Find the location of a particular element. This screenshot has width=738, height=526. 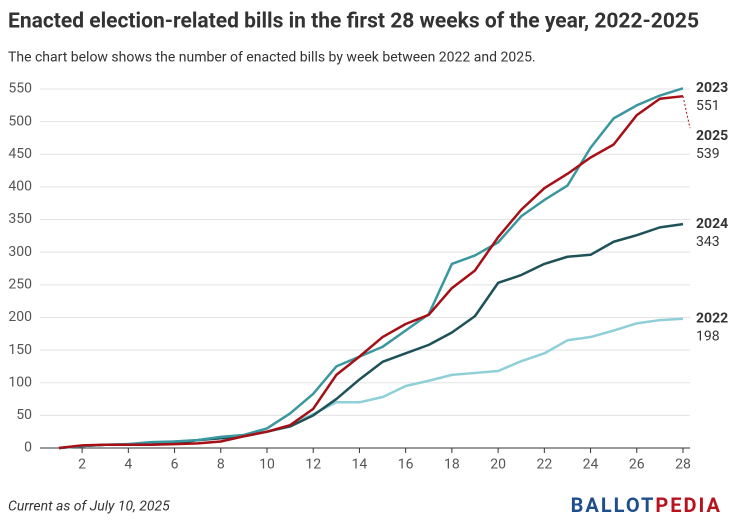

y-tick-label: 200 is located at coordinates (20, 317).